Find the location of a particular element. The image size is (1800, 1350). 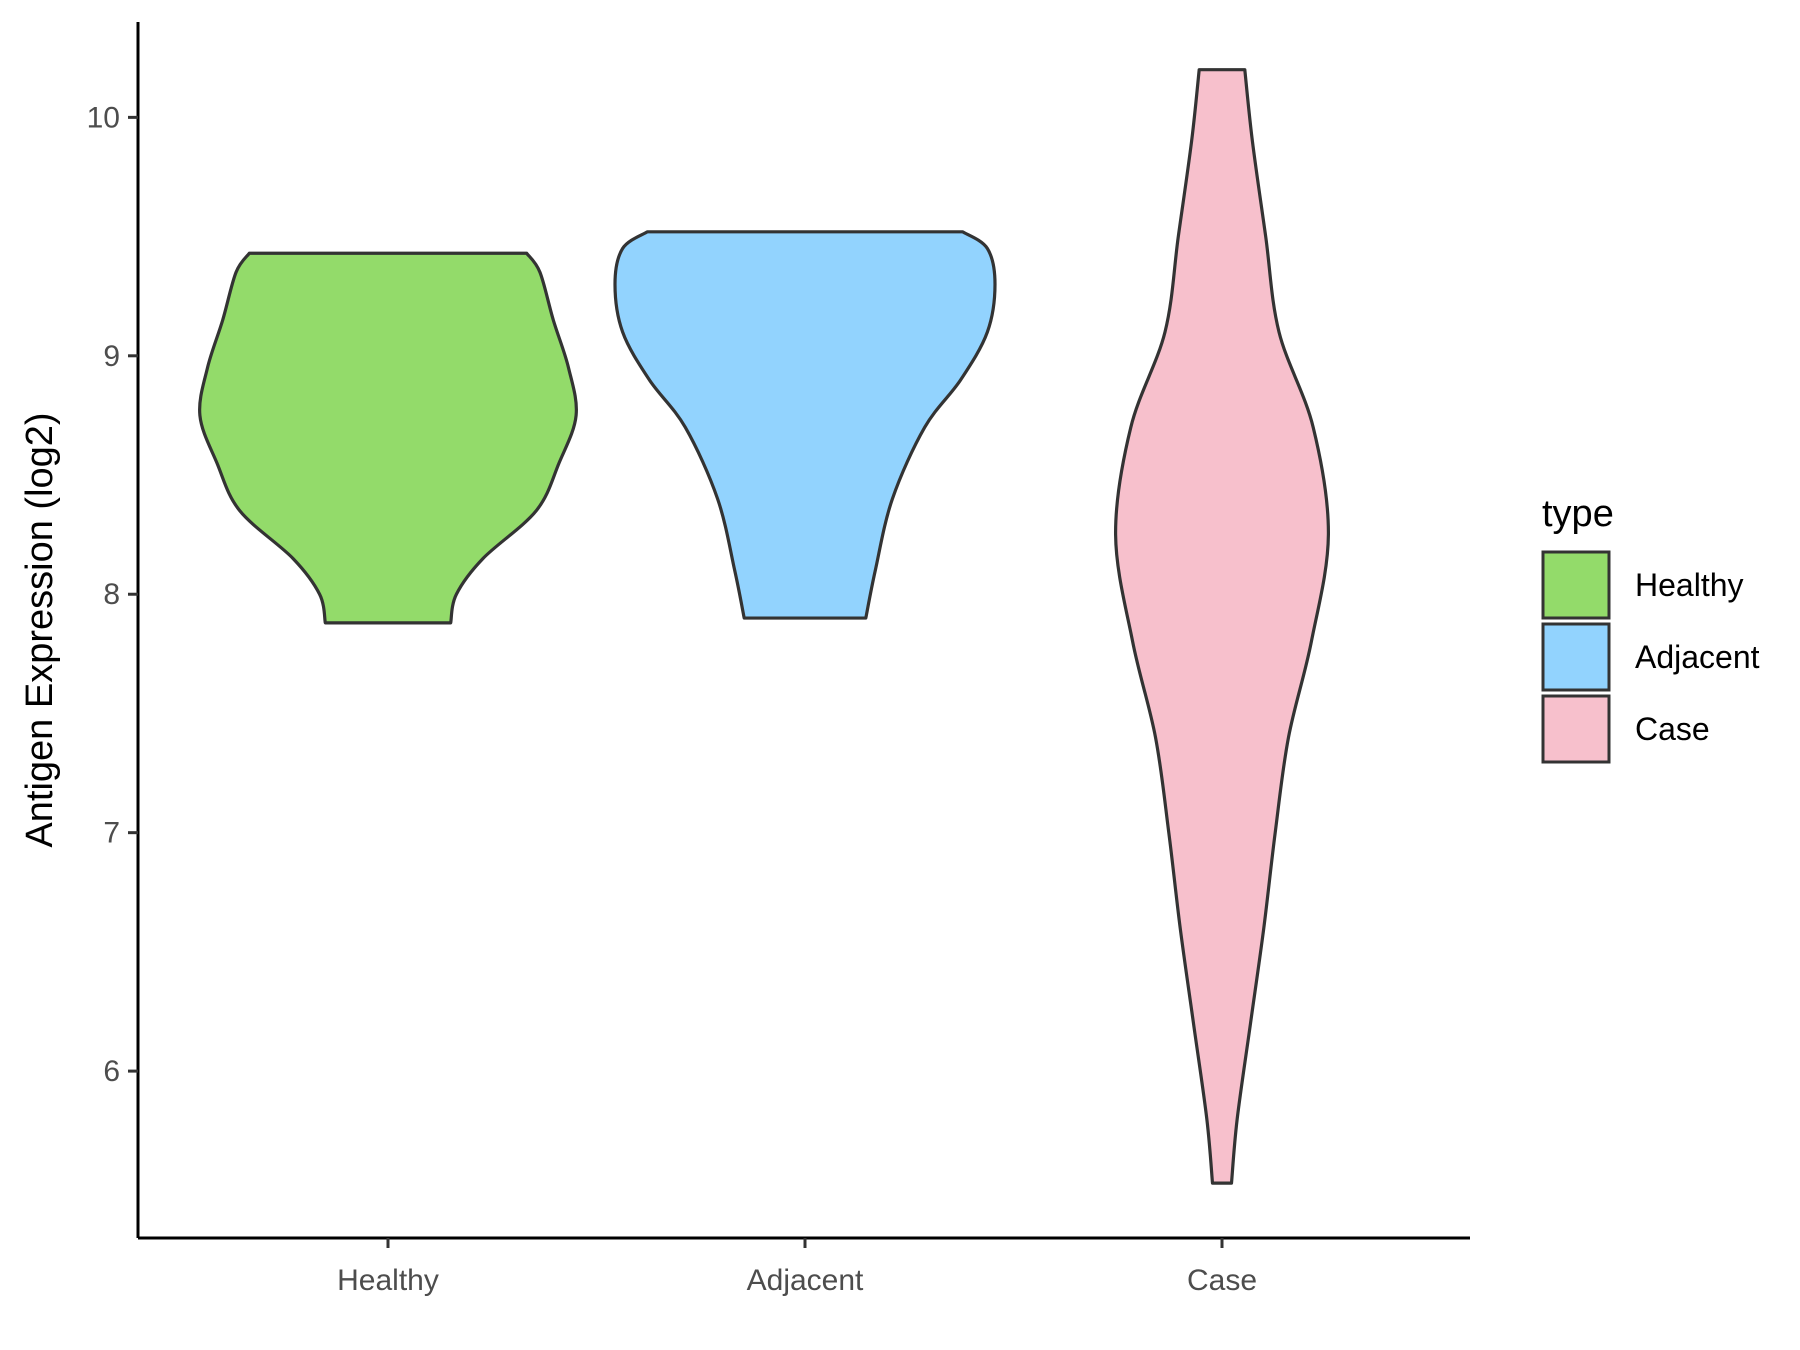

legend-key-healthy is located at coordinates (1576, 585).